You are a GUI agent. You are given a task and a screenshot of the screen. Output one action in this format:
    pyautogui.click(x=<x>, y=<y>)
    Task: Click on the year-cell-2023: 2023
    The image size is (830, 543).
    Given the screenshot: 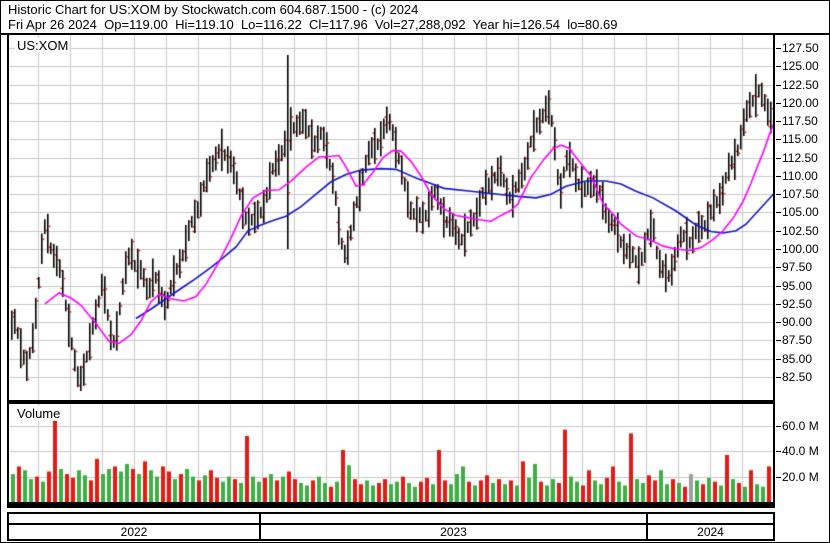 What is the action you would take?
    pyautogui.click(x=453, y=532)
    